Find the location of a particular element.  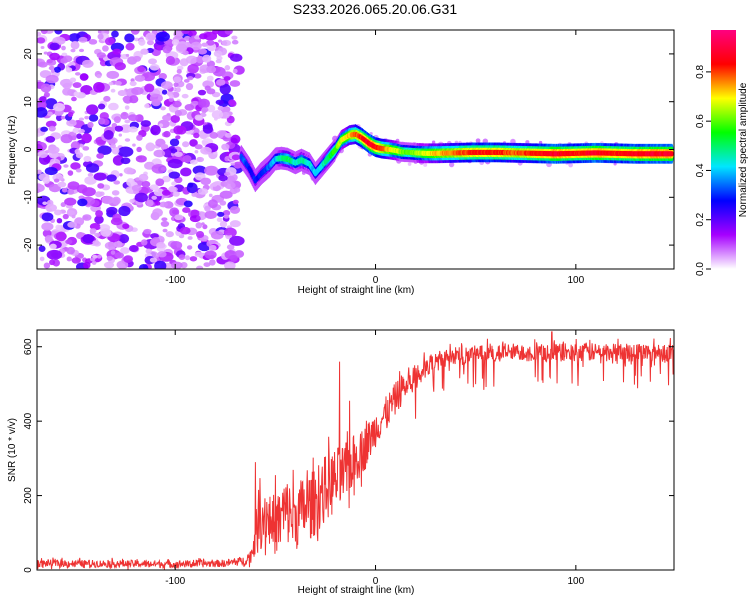

spectrogram-ytick-label: 10 is located at coordinates (28, 102).